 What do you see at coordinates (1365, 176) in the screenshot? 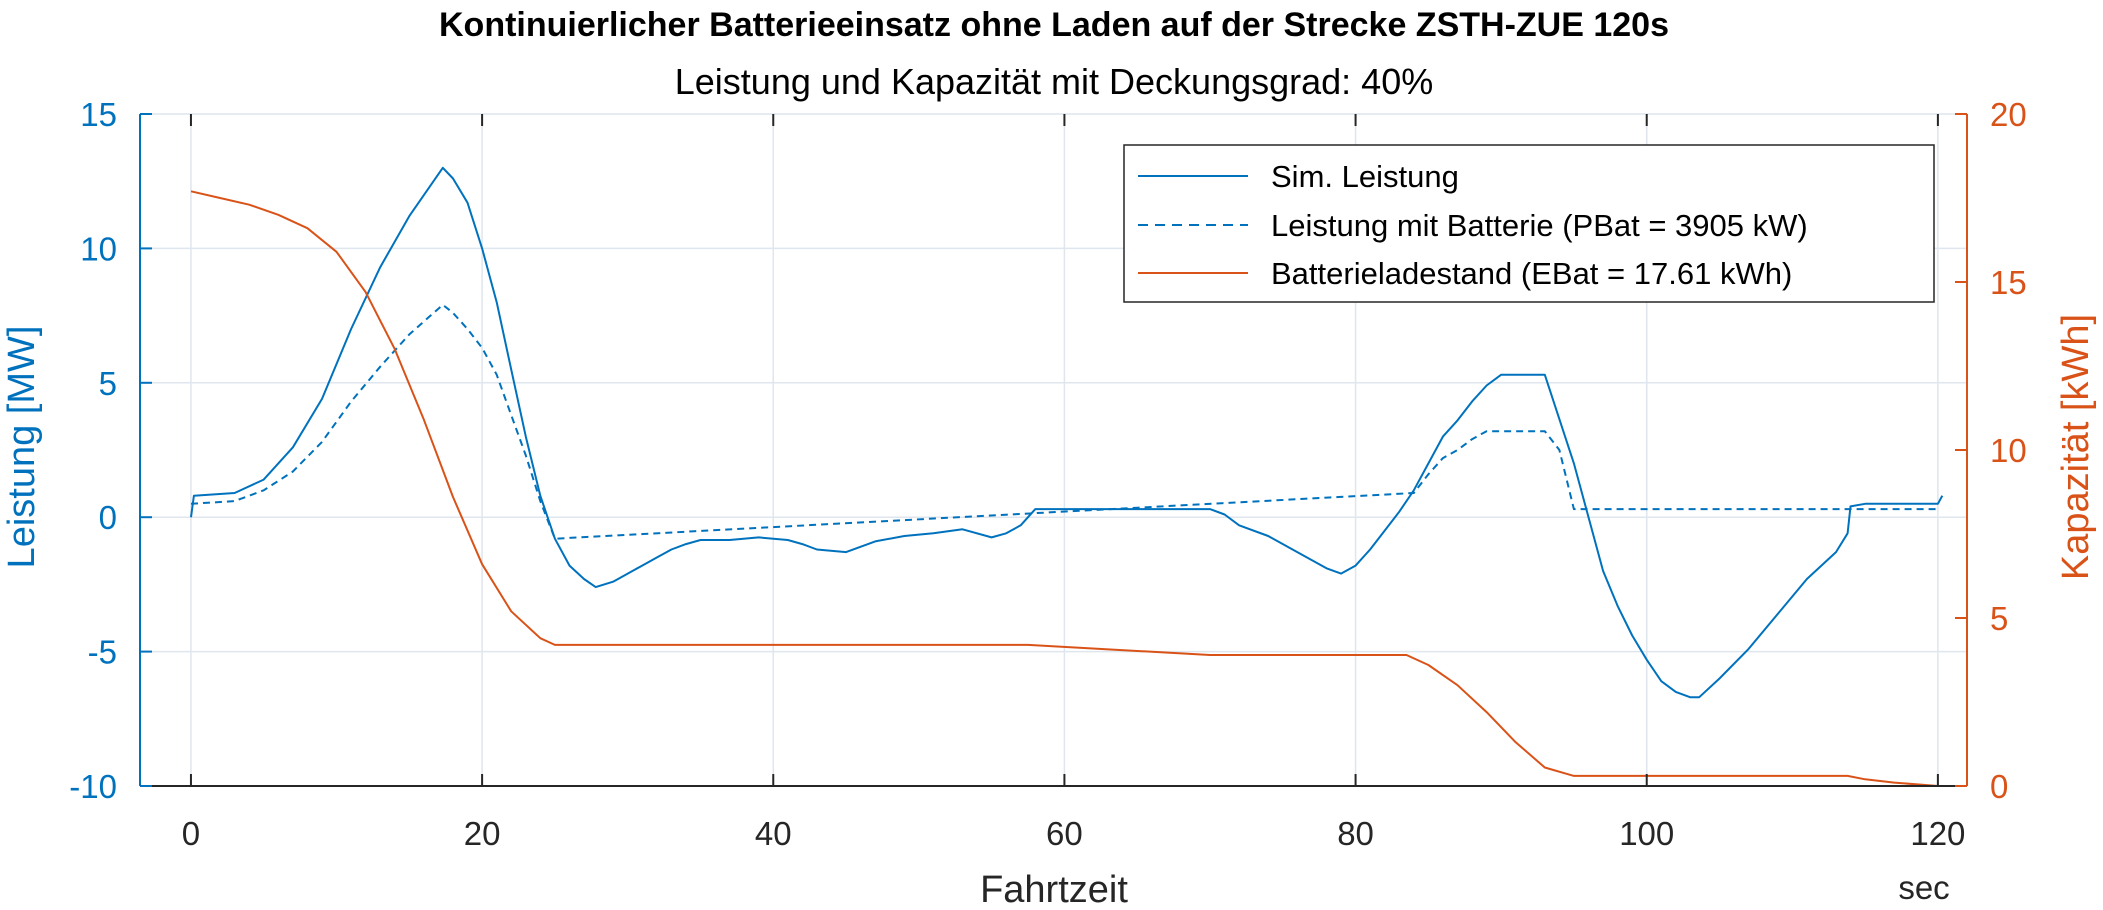
I see `legend-label-sim-leistung: Sim. Leistung` at bounding box center [1365, 176].